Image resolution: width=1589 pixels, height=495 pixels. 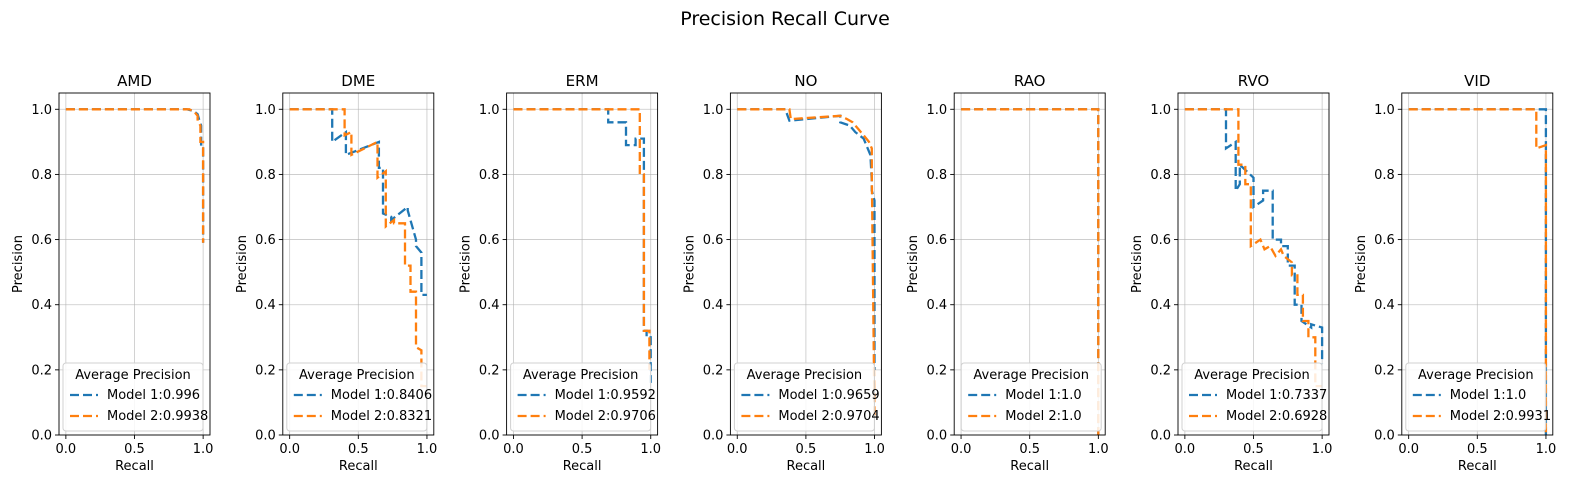 What do you see at coordinates (1030, 81) in the screenshot?
I see `panel-title: RAO` at bounding box center [1030, 81].